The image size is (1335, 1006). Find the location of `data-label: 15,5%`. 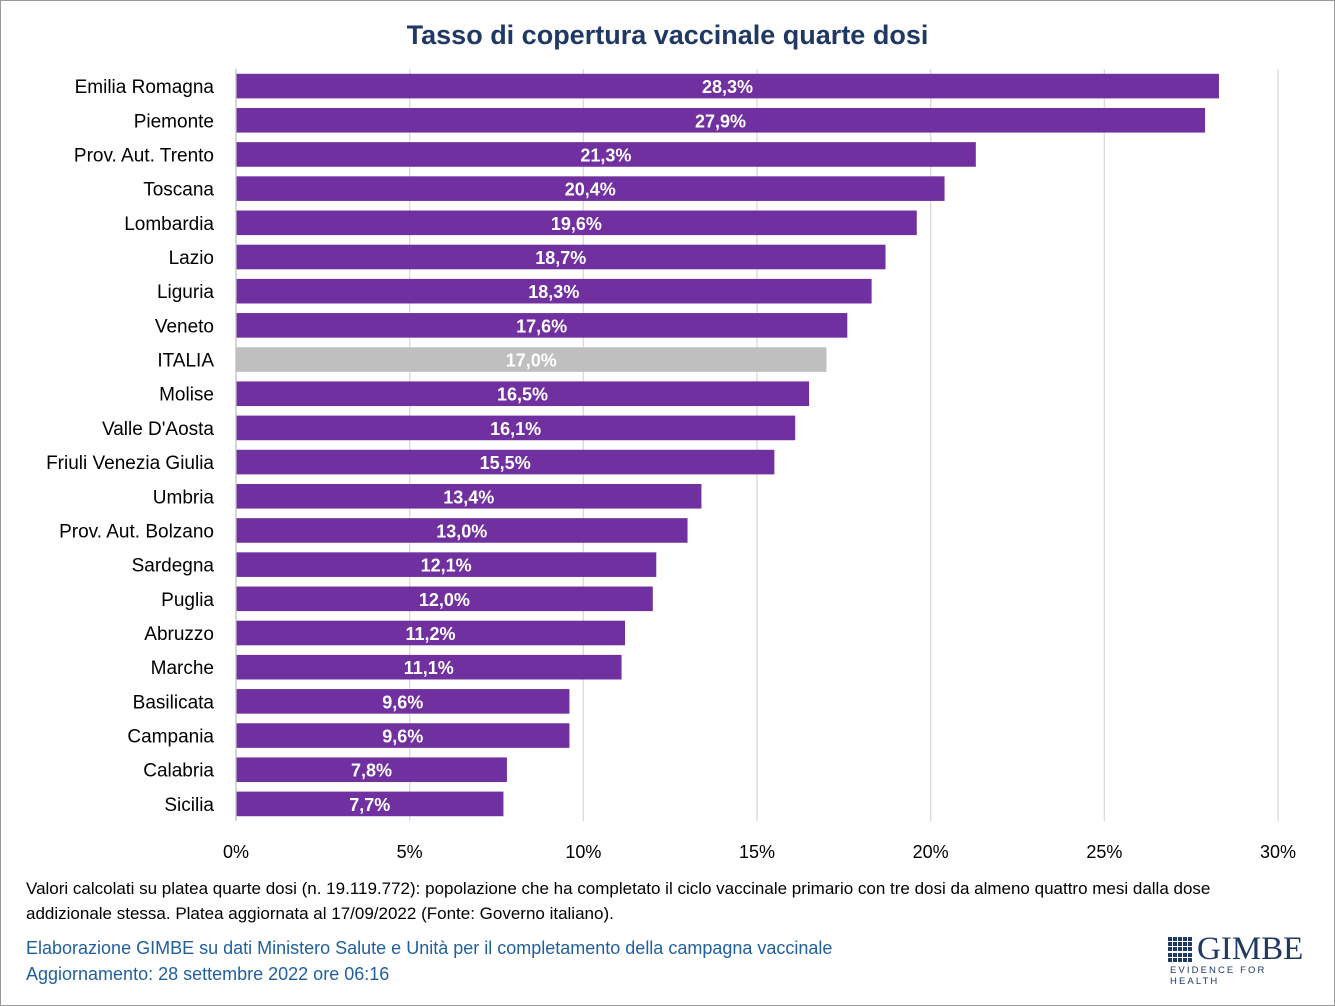

data-label: 15,5% is located at coordinates (505, 463).